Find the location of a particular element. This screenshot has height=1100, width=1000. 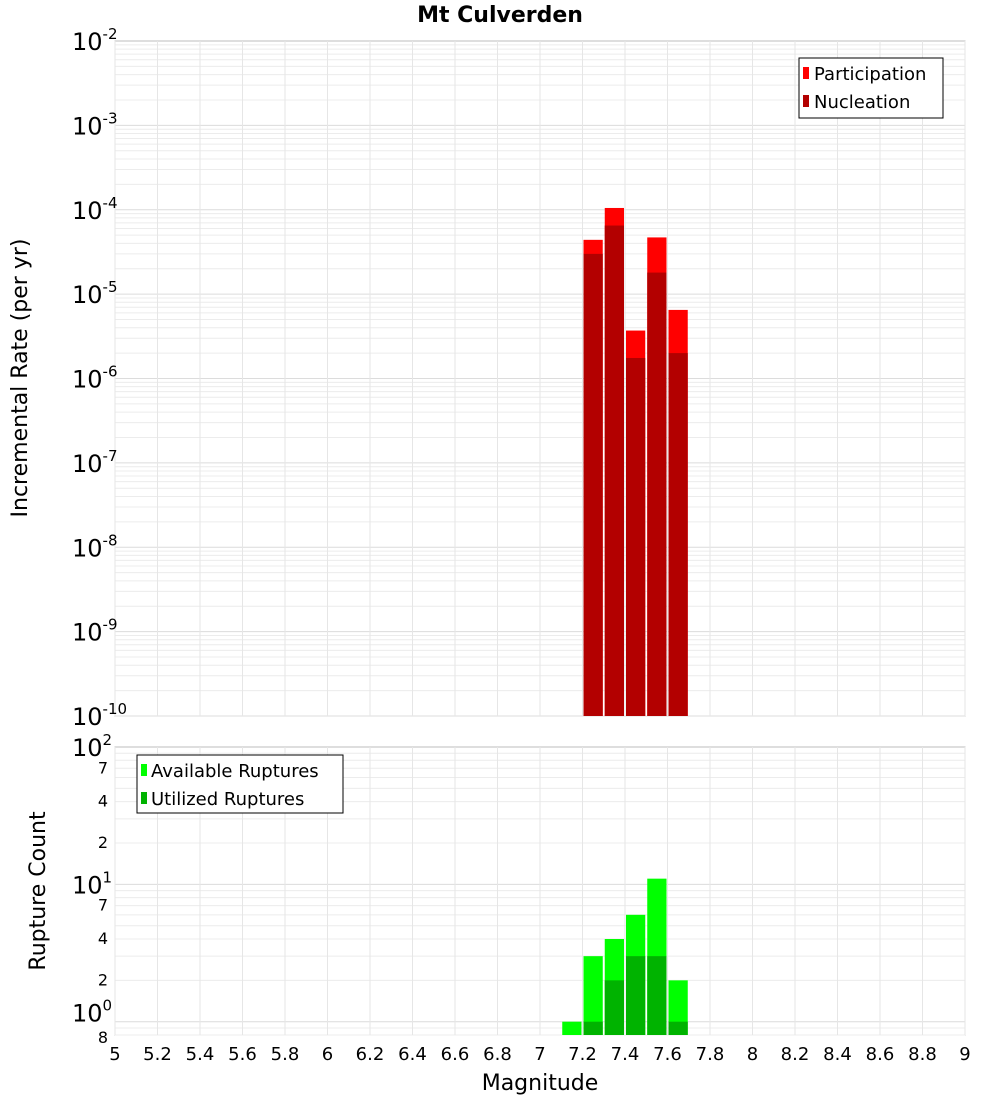

x-tick-label: 7 is located at coordinates (539, 1054).